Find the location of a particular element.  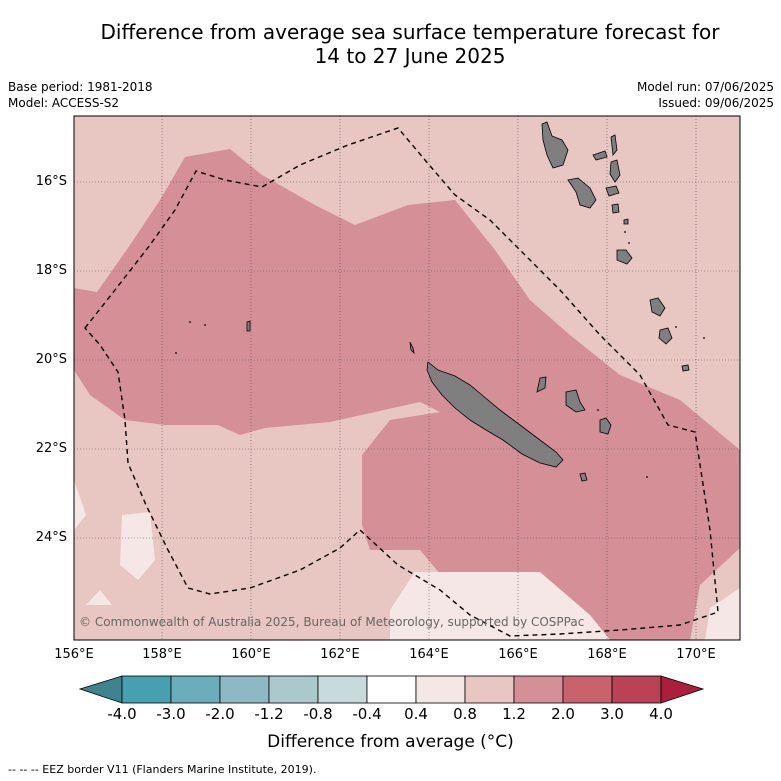

colorbar-tick-label: 0.8 is located at coordinates (465, 714).